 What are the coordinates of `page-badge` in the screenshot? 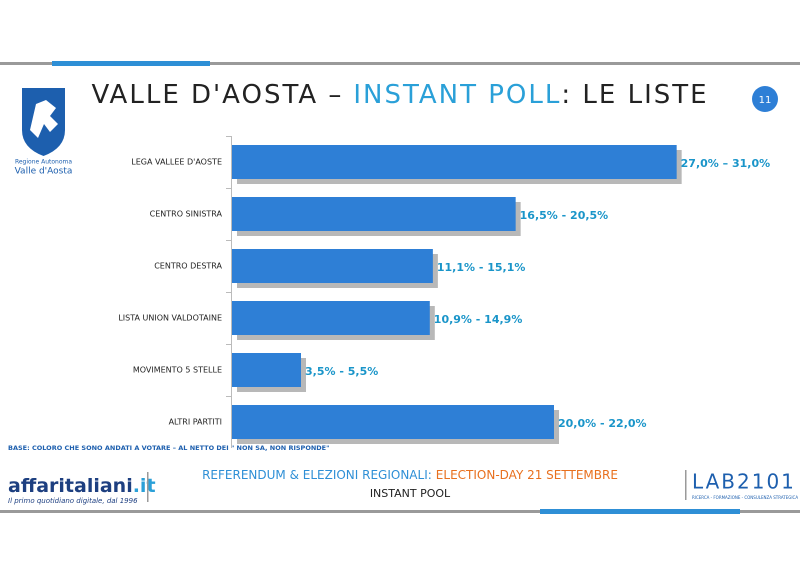 It's located at (765, 99).